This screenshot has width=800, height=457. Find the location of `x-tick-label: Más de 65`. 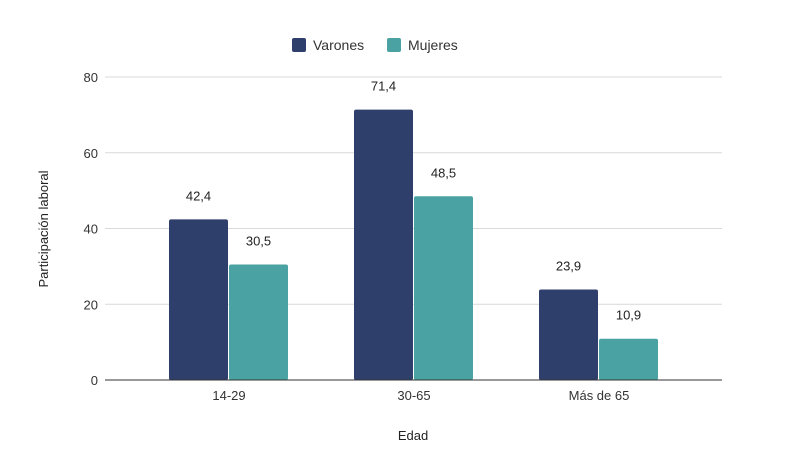

x-tick-label: Más de 65 is located at coordinates (599, 395).